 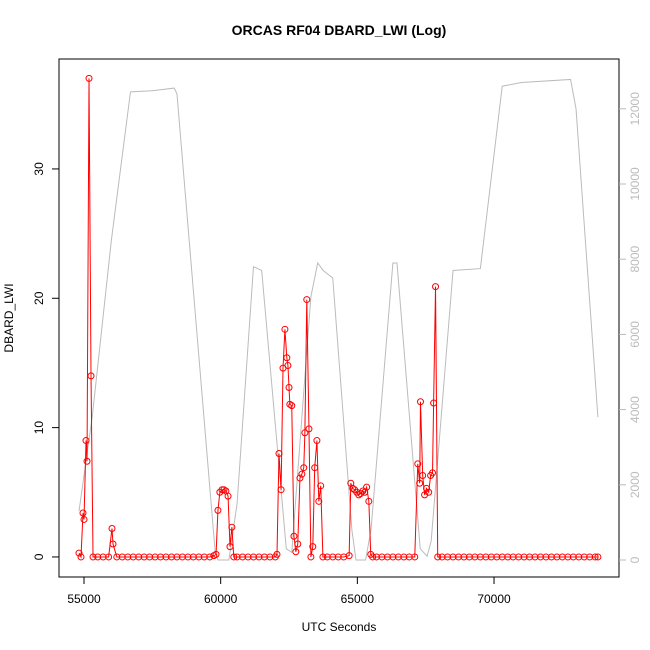 I want to click on y2-tick-label: 4000, so click(x=635, y=409).